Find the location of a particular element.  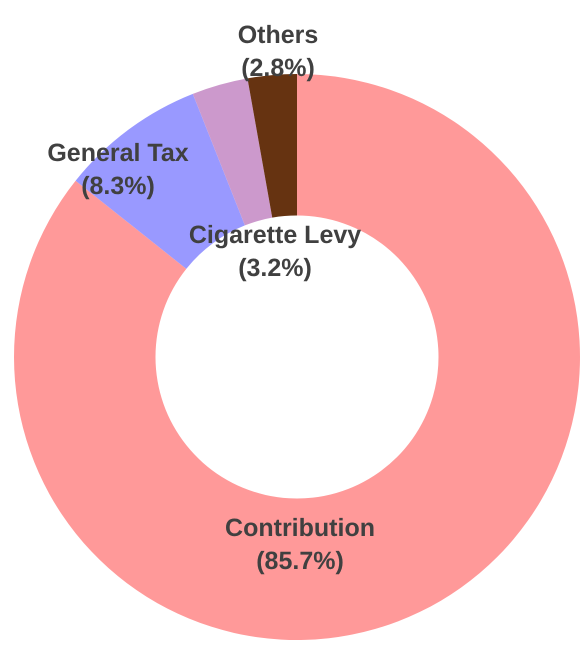

data-label: (3.2%) is located at coordinates (275, 268).